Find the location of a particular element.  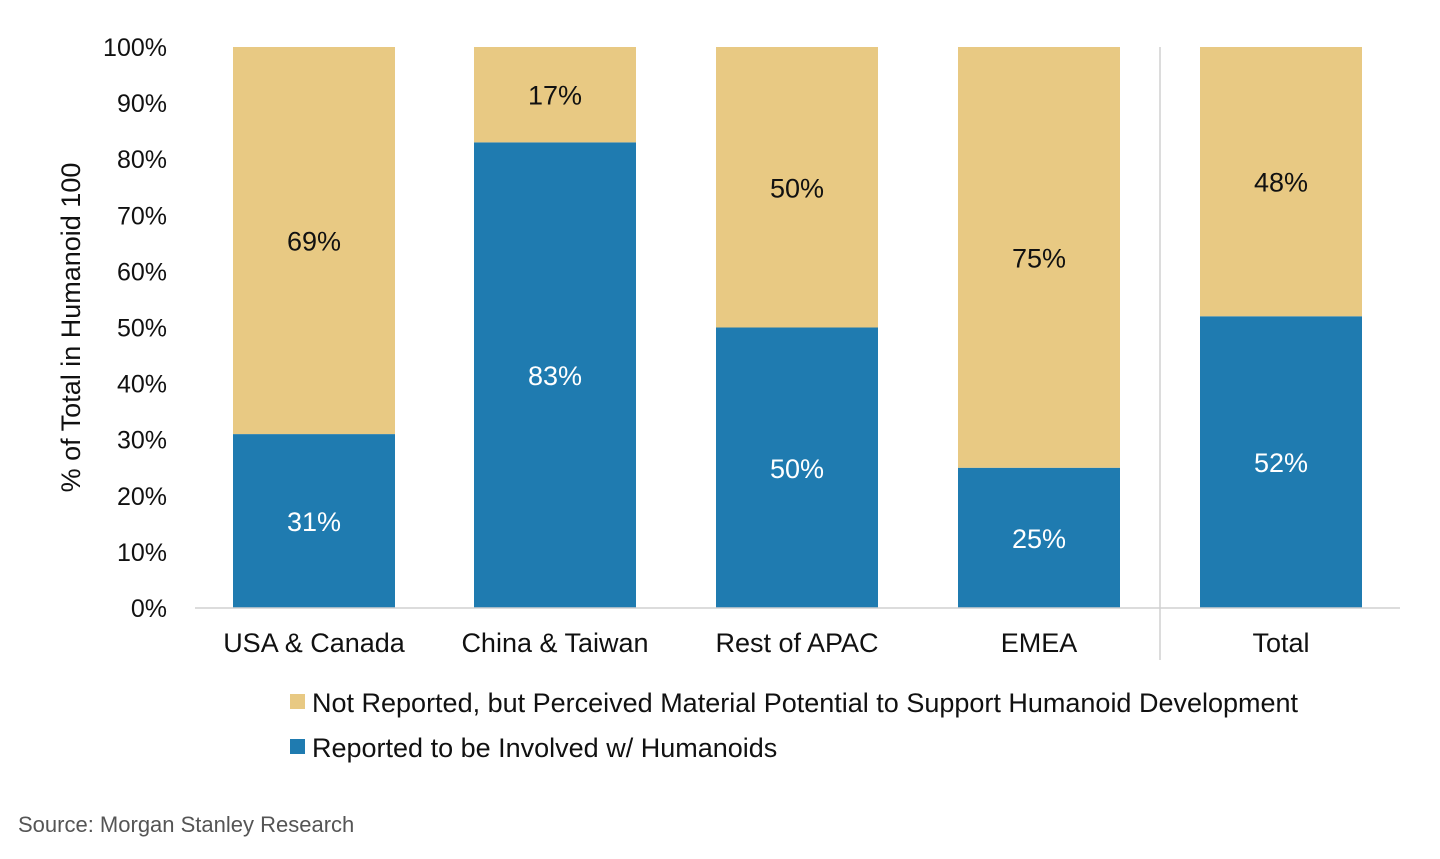

data-label: 69% is located at coordinates (314, 242).